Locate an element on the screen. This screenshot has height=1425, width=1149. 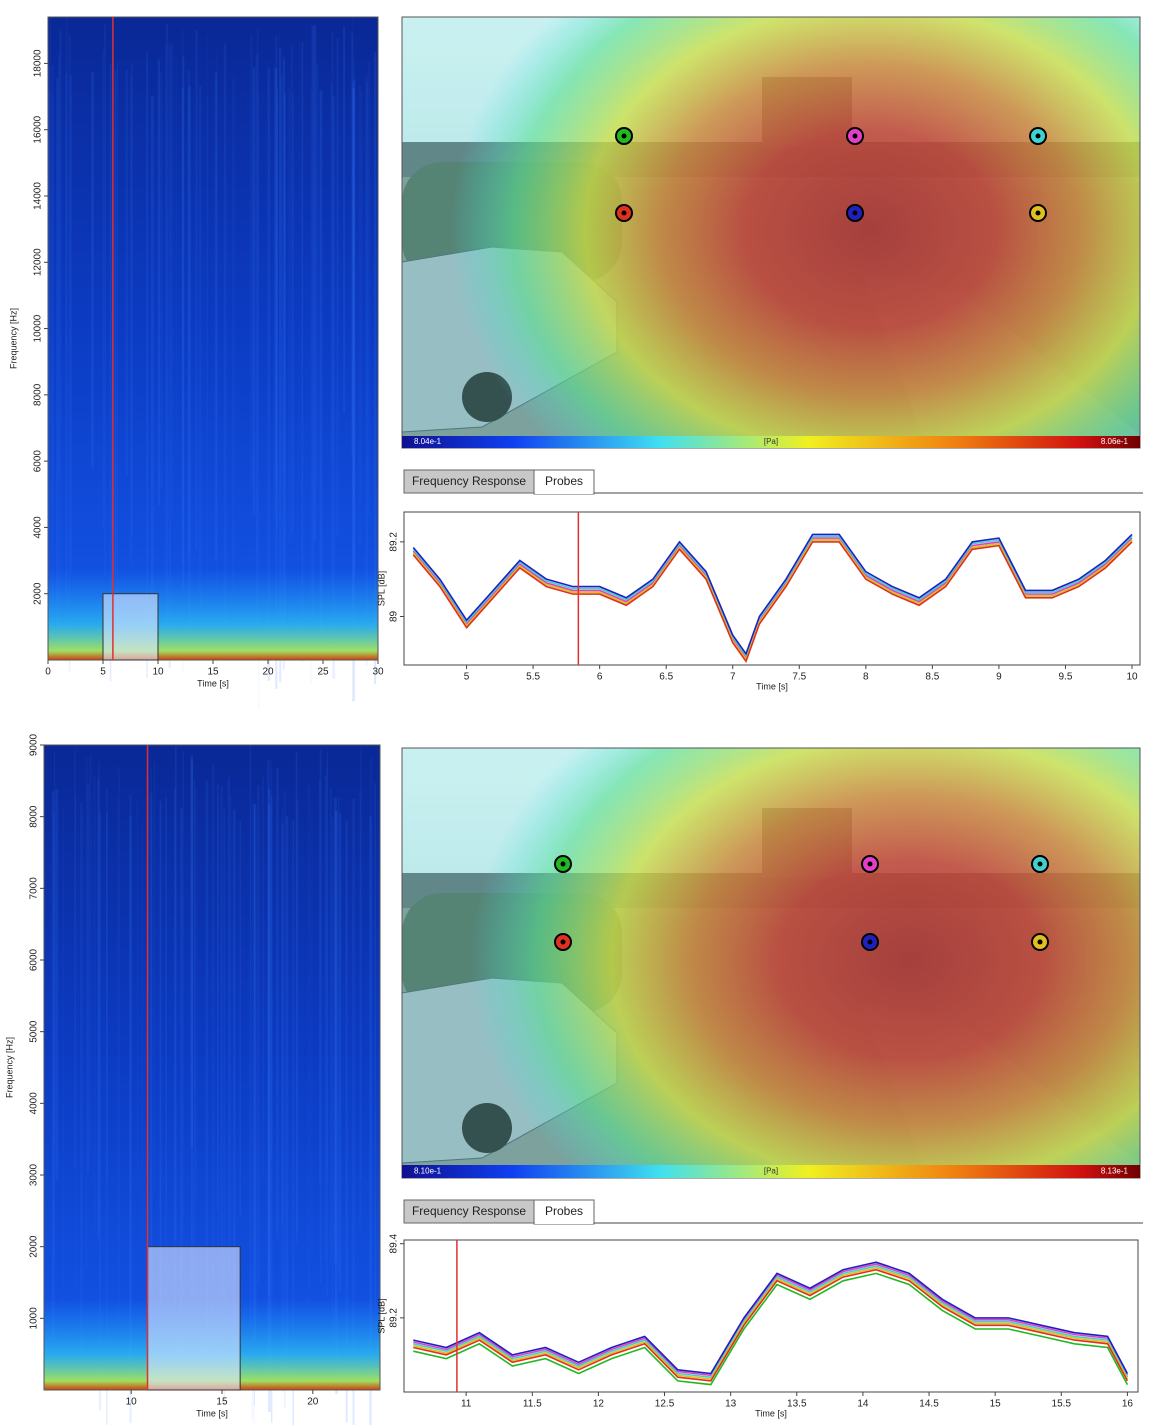
x-tick-label: 14.5 is located at coordinates (929, 1404).